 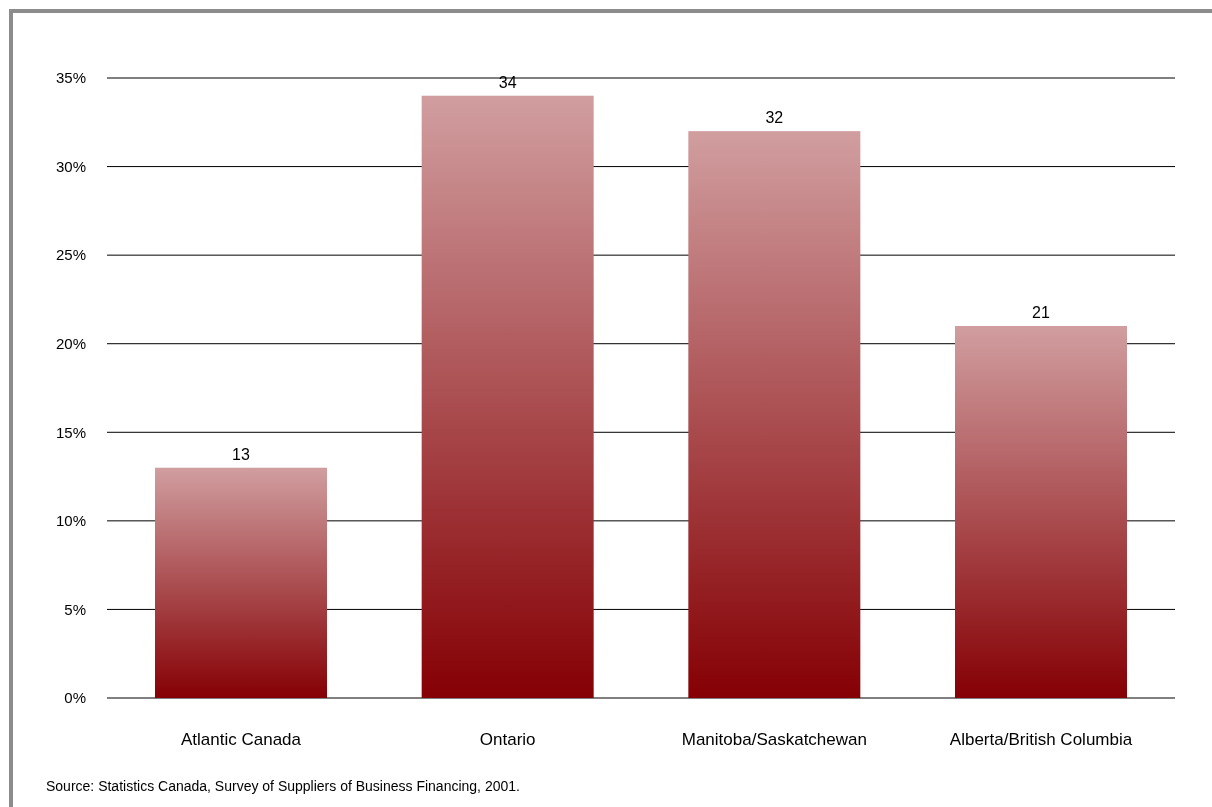 I want to click on data-label: 34, so click(x=507, y=82).